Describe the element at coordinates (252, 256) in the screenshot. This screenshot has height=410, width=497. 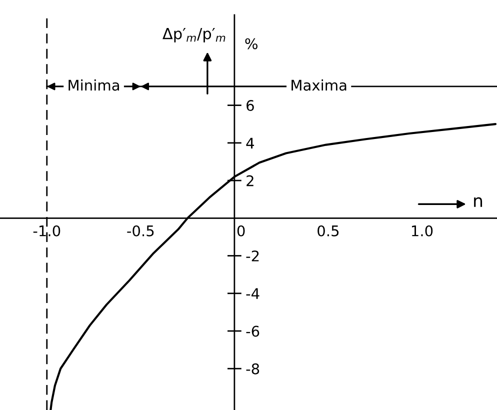
I see `y-tick-label: -2` at that location.